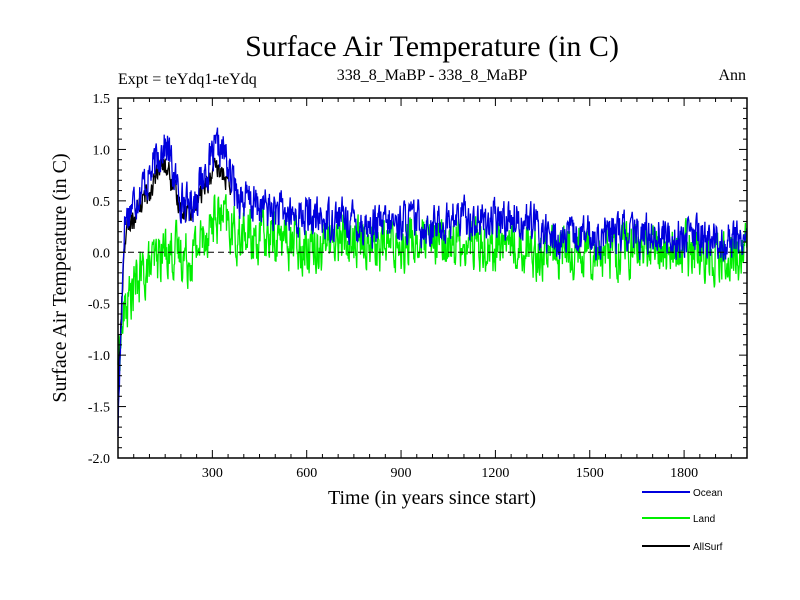  I want to click on experiment-caption: Expt = teYdq1-teYdq, so click(187, 79).